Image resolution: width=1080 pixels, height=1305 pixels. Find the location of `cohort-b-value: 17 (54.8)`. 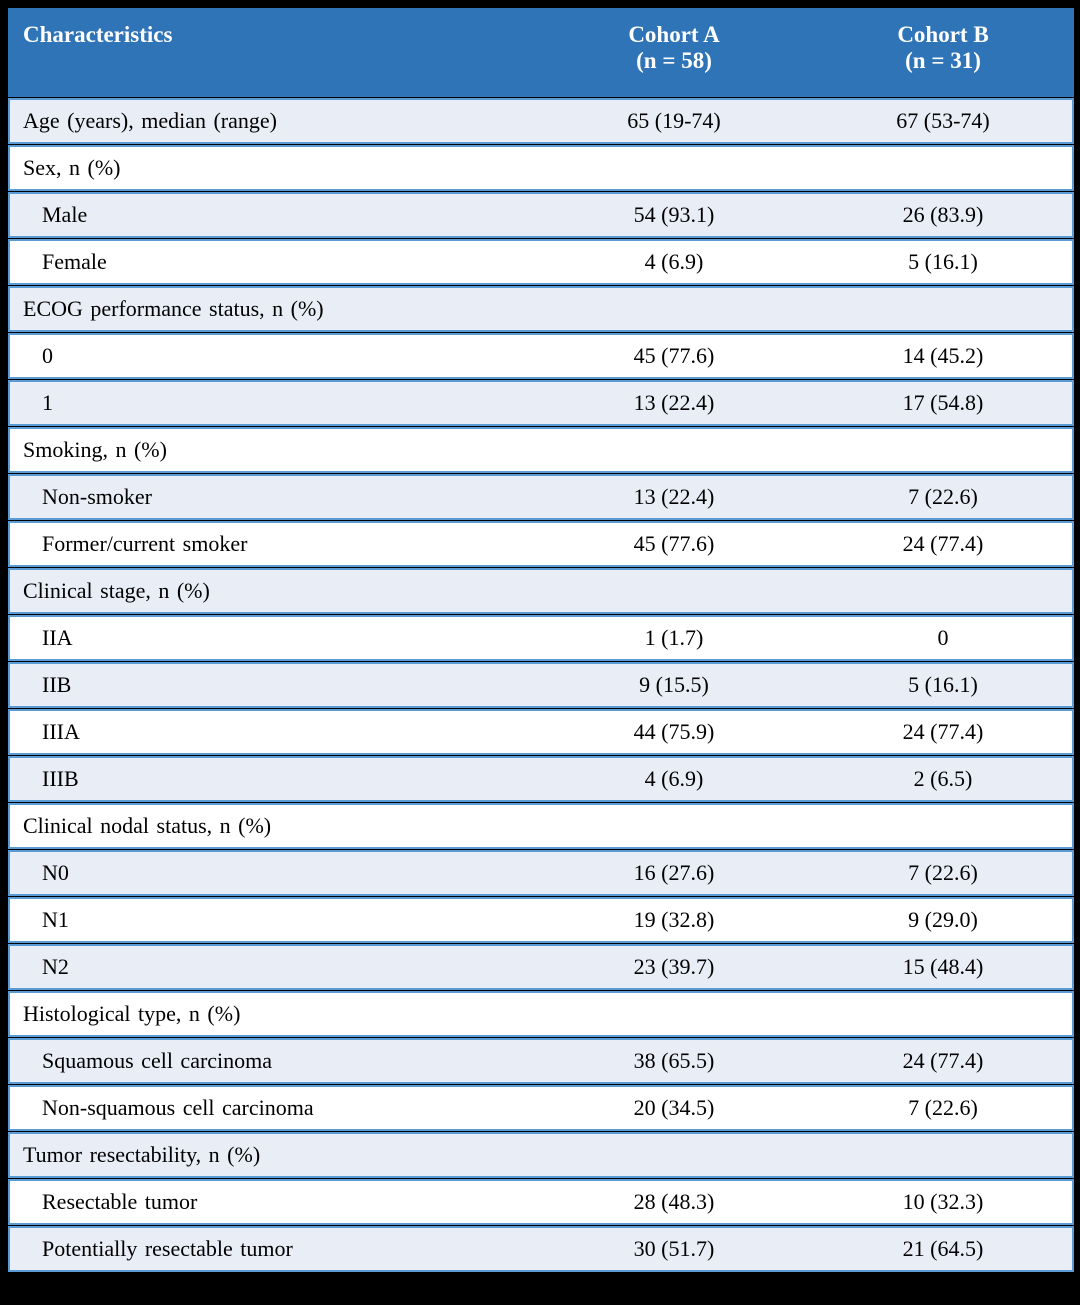

cohort-b-value: 17 (54.8) is located at coordinates (943, 402).